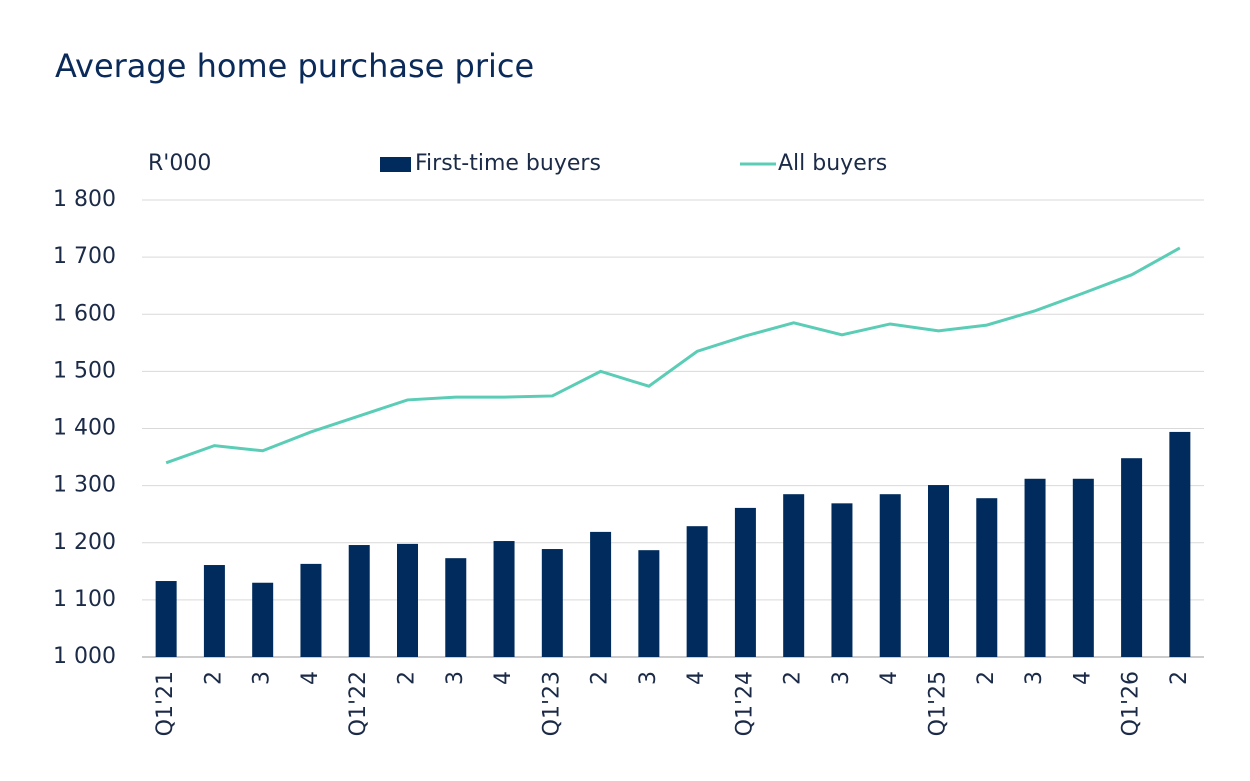 This screenshot has height=781, width=1250. I want to click on legend-swatch, so click(395, 164).